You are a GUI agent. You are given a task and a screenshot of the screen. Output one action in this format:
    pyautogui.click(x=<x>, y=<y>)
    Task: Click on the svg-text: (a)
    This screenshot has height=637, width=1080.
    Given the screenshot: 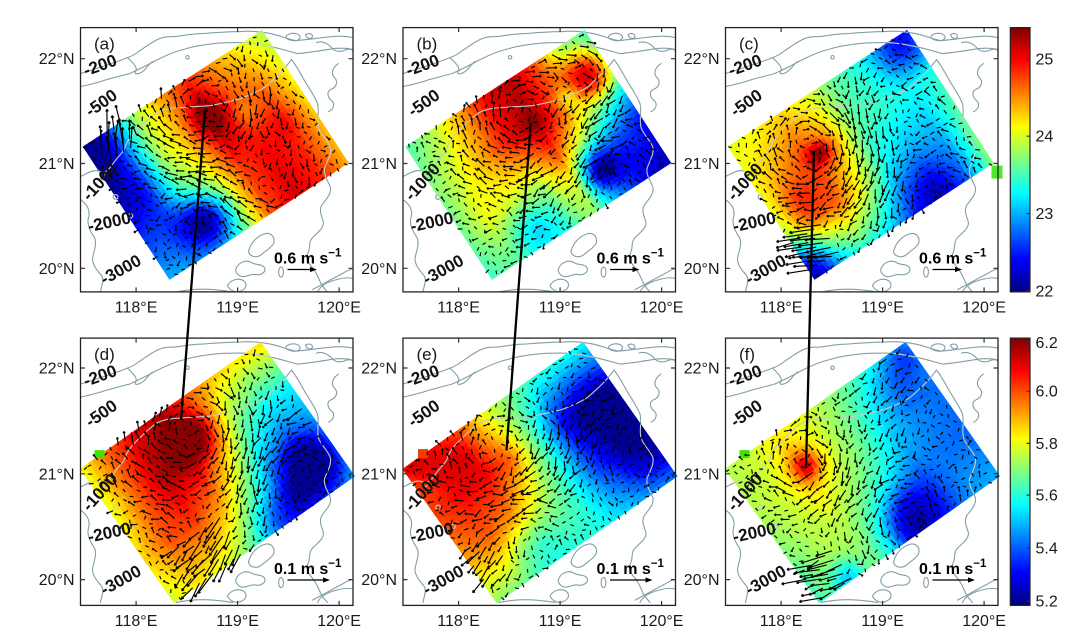 What is the action you would take?
    pyautogui.click(x=104, y=44)
    